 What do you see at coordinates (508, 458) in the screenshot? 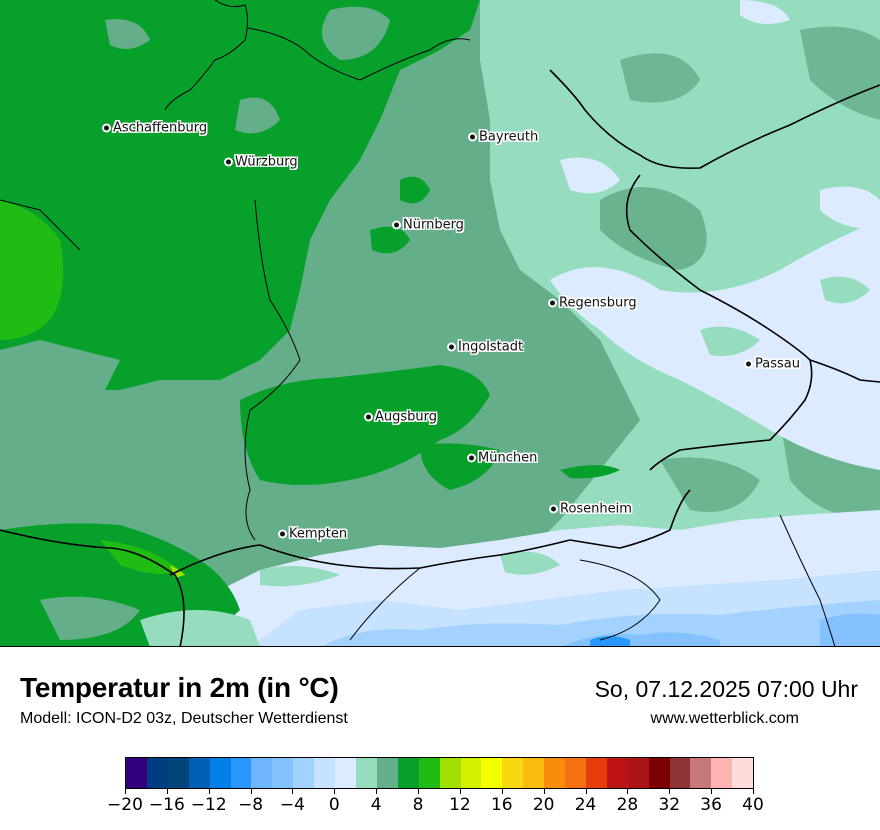
I see `city-label: München` at bounding box center [508, 458].